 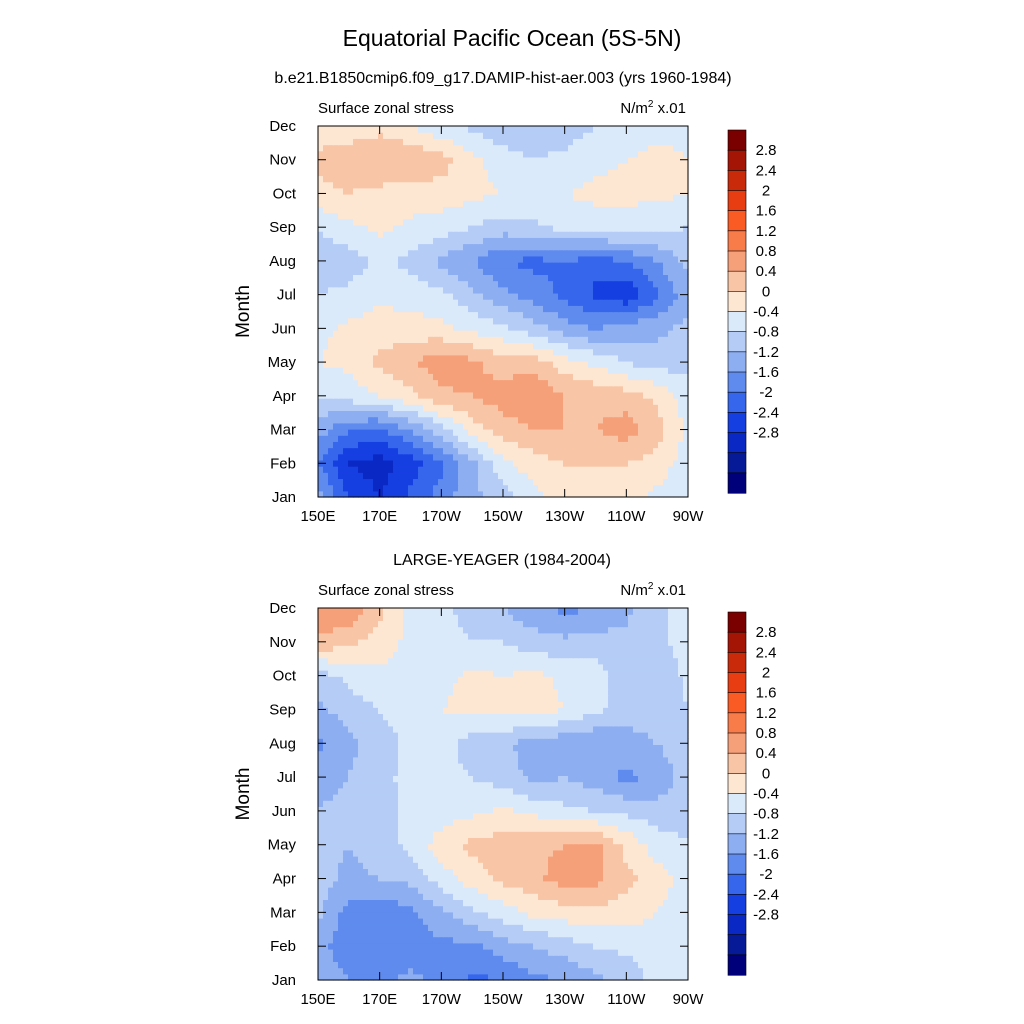 What do you see at coordinates (766, 170) in the screenshot?
I see `colorbar-label: 2.4` at bounding box center [766, 170].